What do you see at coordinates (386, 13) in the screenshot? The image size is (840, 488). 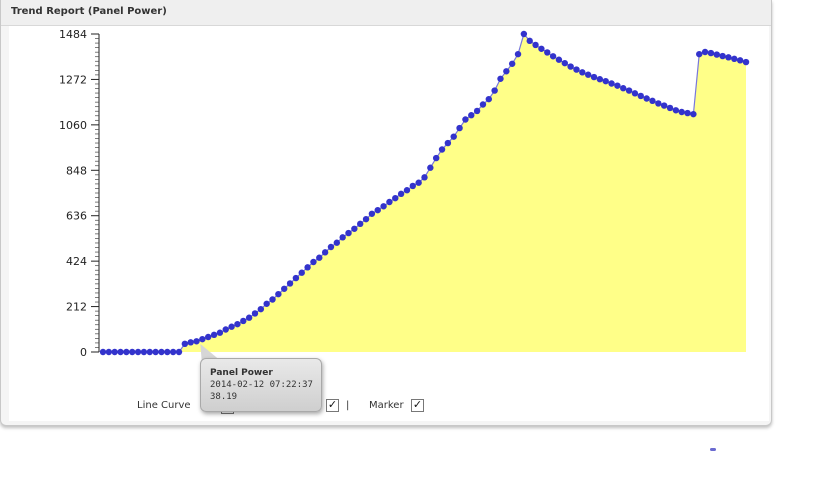 I see `panel-header` at bounding box center [386, 13].